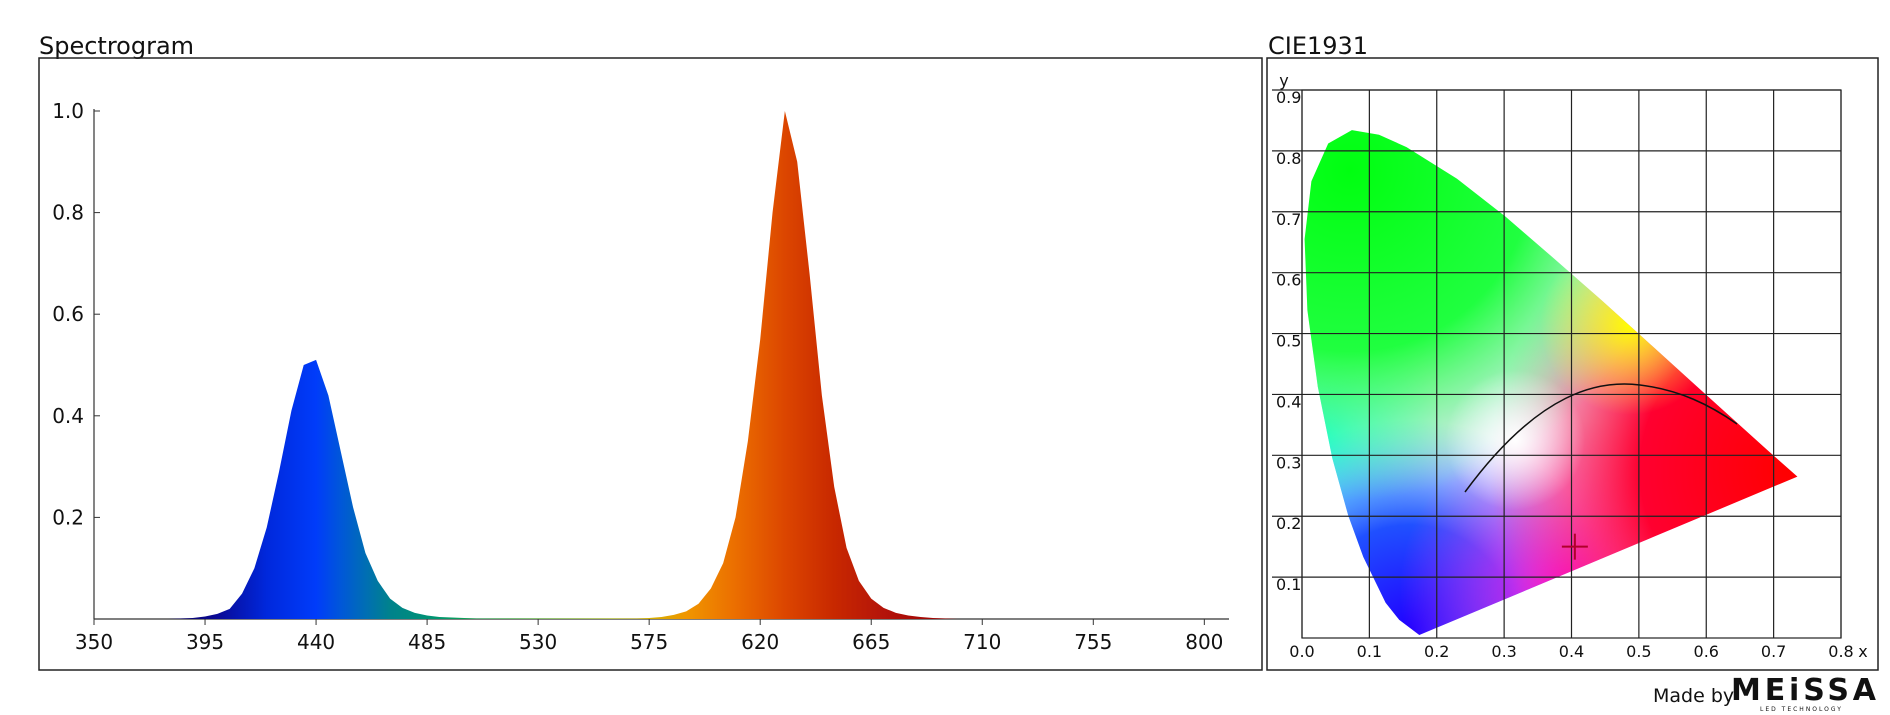  Describe the element at coordinates (1638, 651) in the screenshot. I see `x-tick-label: 0.5` at that location.